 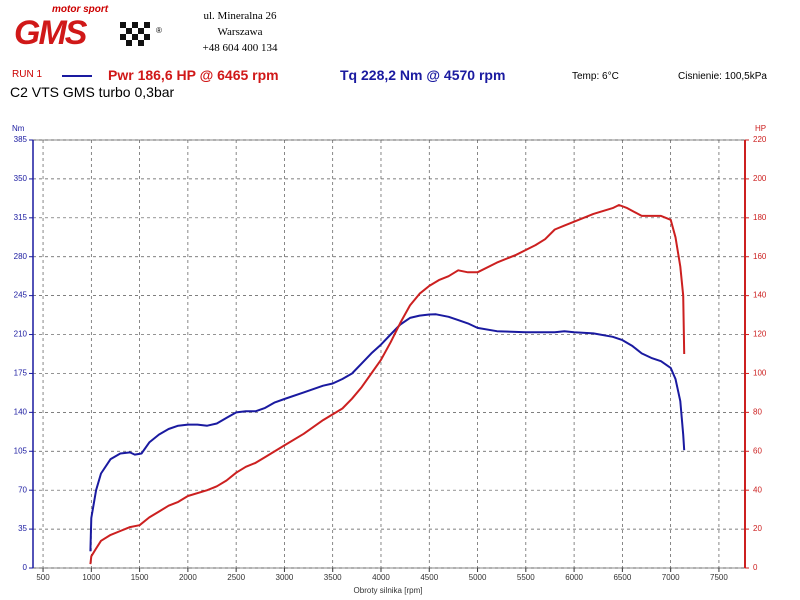 What do you see at coordinates (77, 76) in the screenshot?
I see `run-line` at bounding box center [77, 76].